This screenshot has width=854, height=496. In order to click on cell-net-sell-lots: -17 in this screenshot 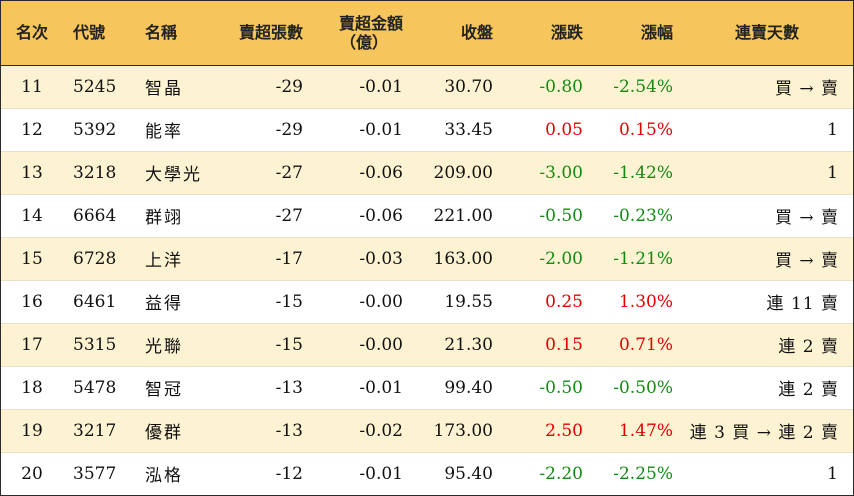, I will do `click(261, 258)`.